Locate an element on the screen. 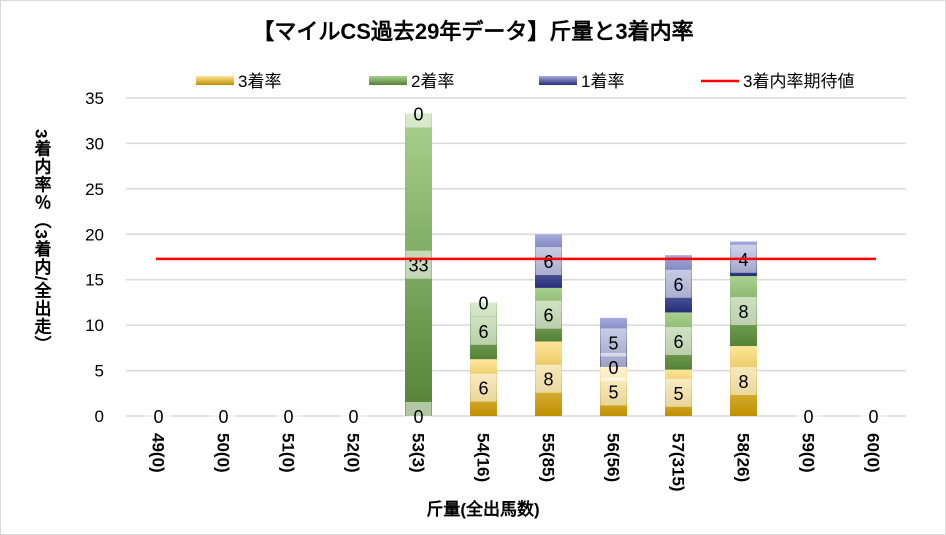 The image size is (946, 535). y-axis-label: 3着内率％（3着内/全出走） is located at coordinates (42, 241).